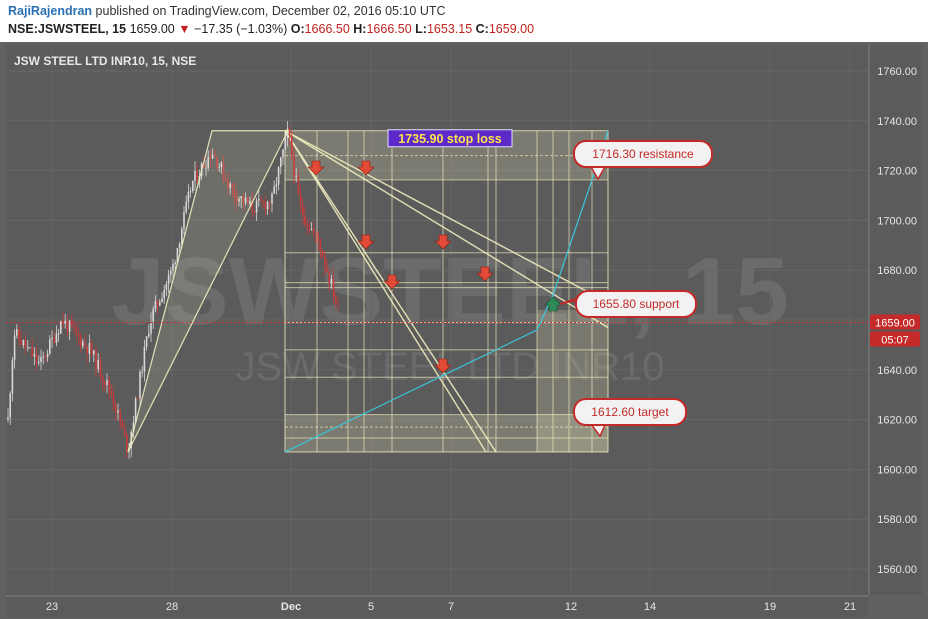  What do you see at coordinates (172, 607) in the screenshot?
I see `time-tick-label: 28` at bounding box center [172, 607].